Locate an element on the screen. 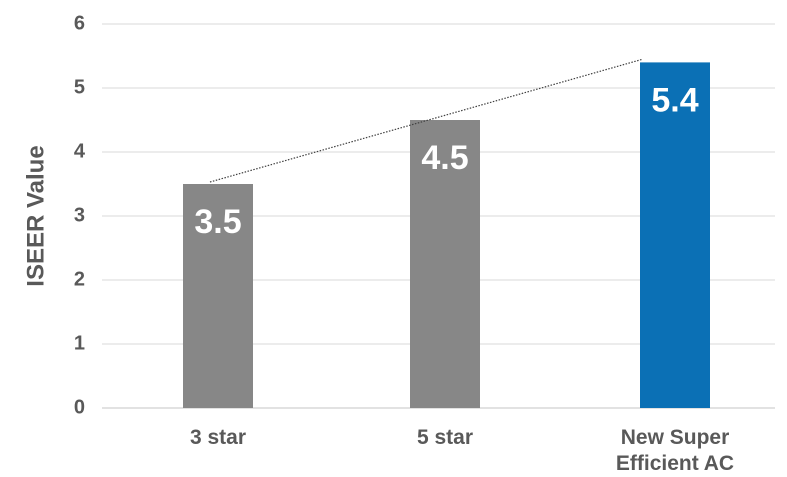 This screenshot has width=787, height=477. y-axis-label: ISEER Value is located at coordinates (35, 215).